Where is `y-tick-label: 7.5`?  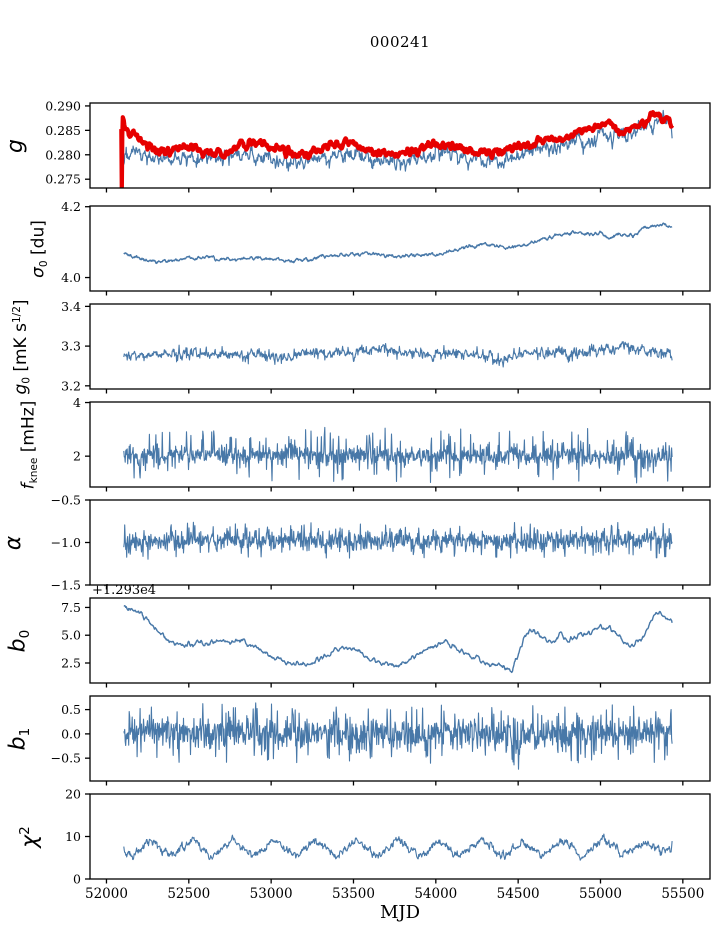 y-tick-label: 7.5 is located at coordinates (71, 607).